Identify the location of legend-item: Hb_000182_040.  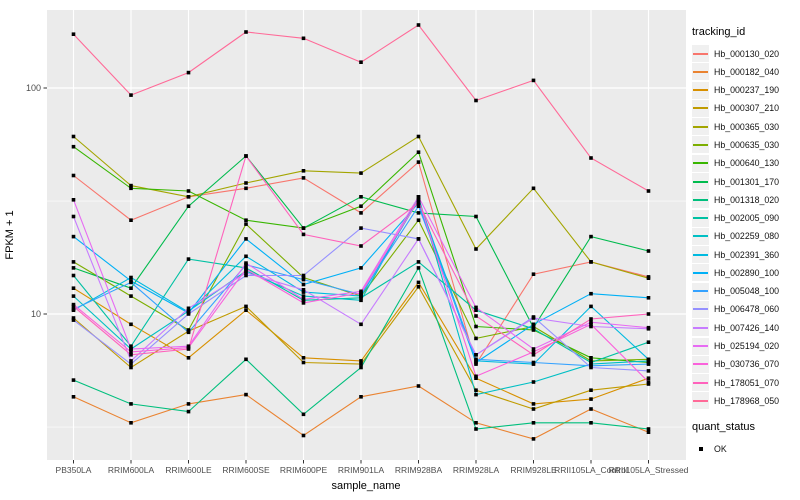
(745, 72).